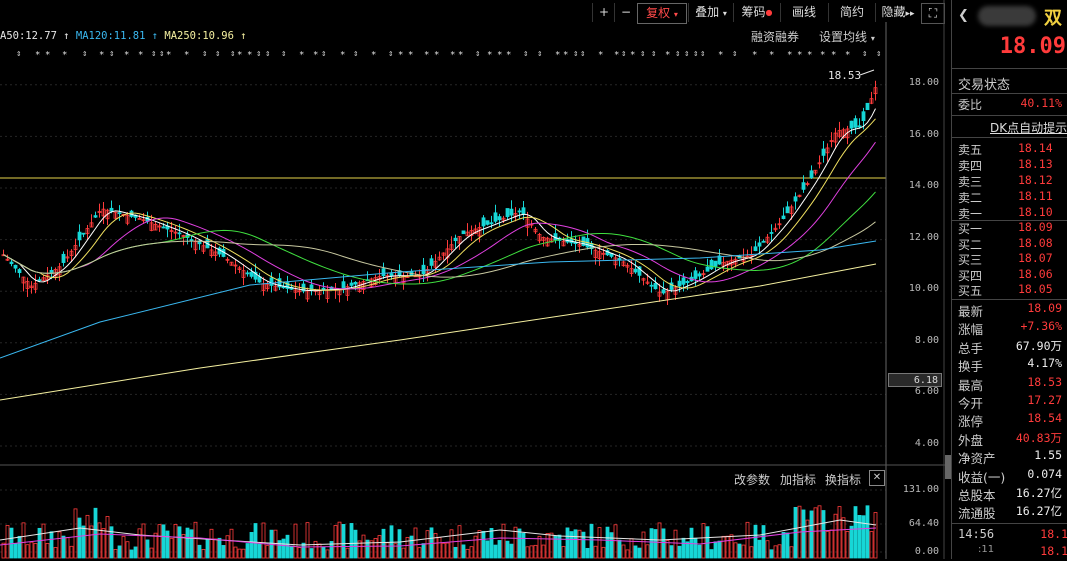 This screenshot has height=561, width=1067. I want to click on close-icon: ✕, so click(877, 478).